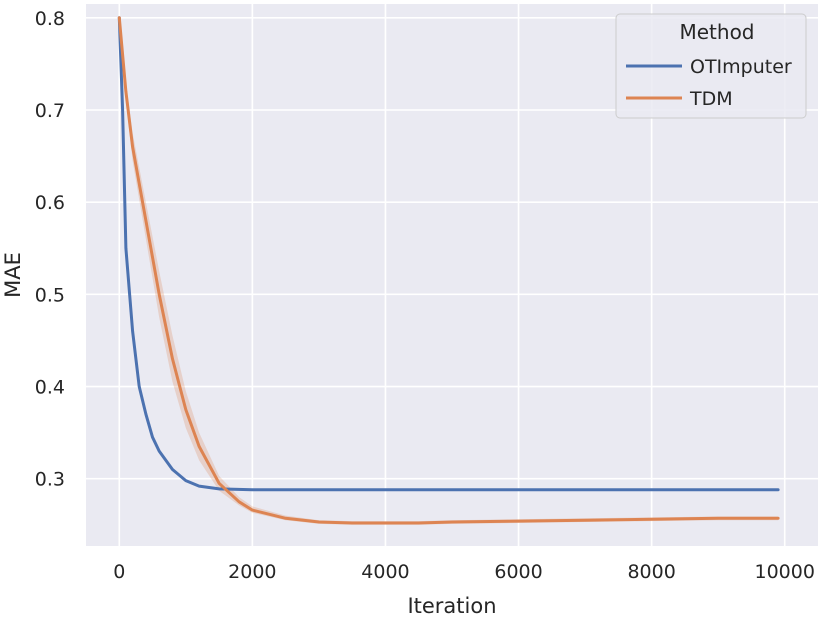  What do you see at coordinates (709, 83) in the screenshot?
I see `legend-items: OTImputer TDM` at bounding box center [709, 83].